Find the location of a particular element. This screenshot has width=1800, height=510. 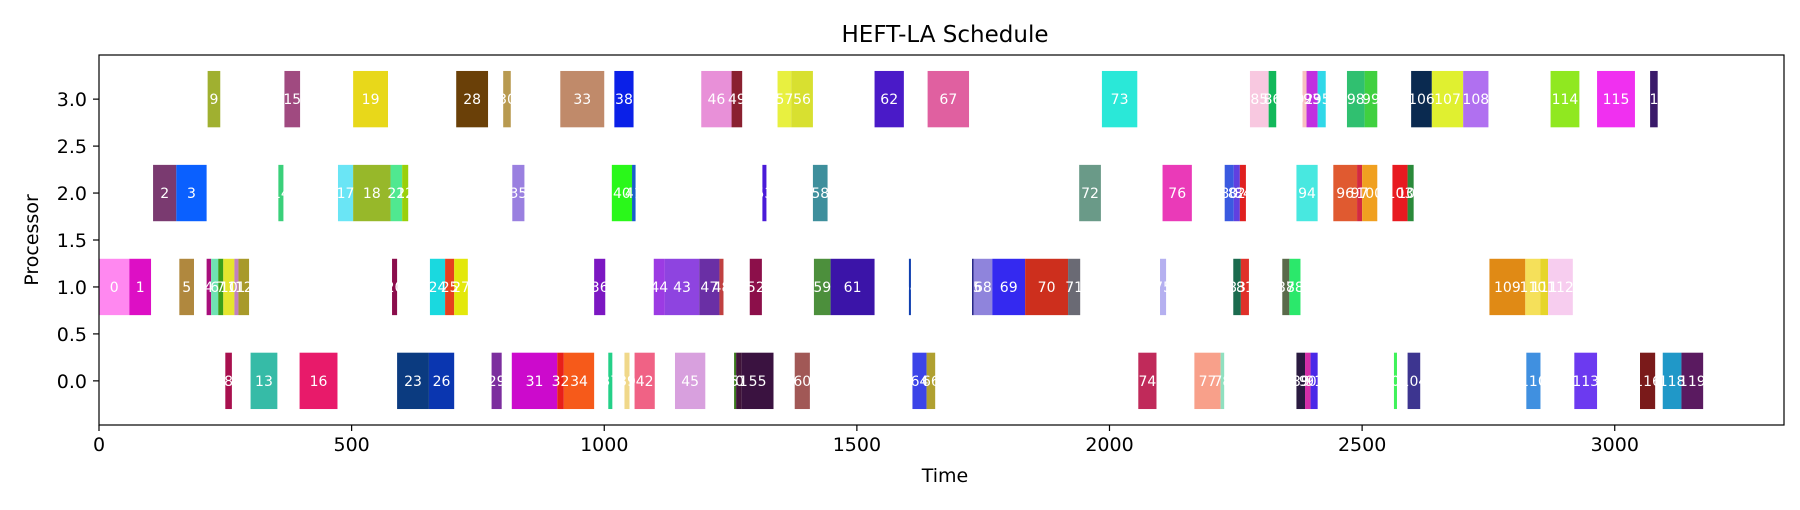

task-label-60-p0: 60 is located at coordinates (802, 382).